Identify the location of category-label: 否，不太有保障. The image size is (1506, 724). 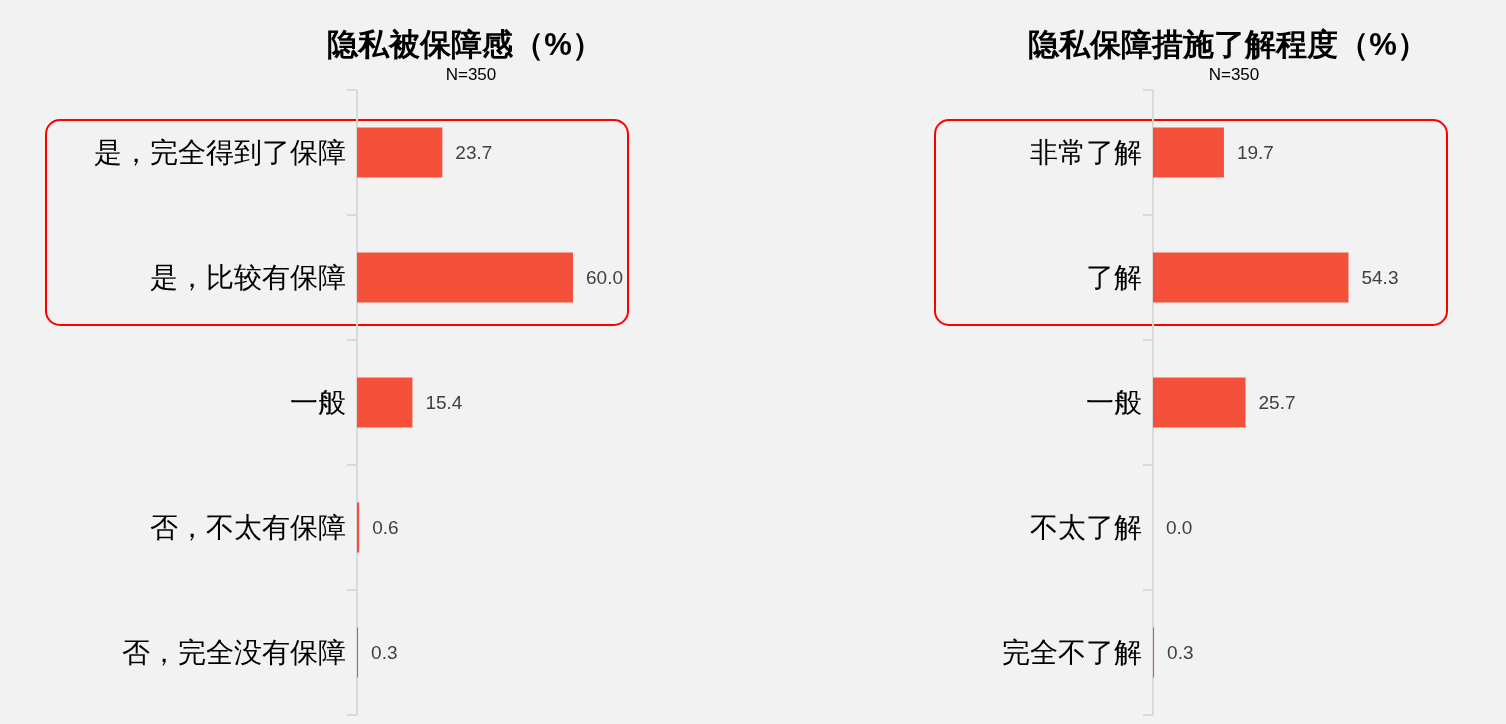
(248, 527).